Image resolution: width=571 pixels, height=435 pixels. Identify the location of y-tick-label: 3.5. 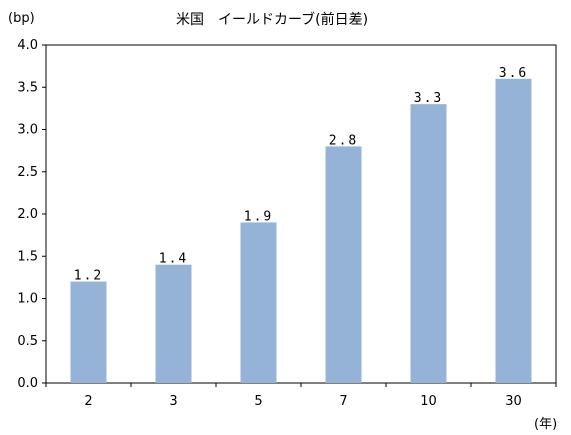
(27, 87).